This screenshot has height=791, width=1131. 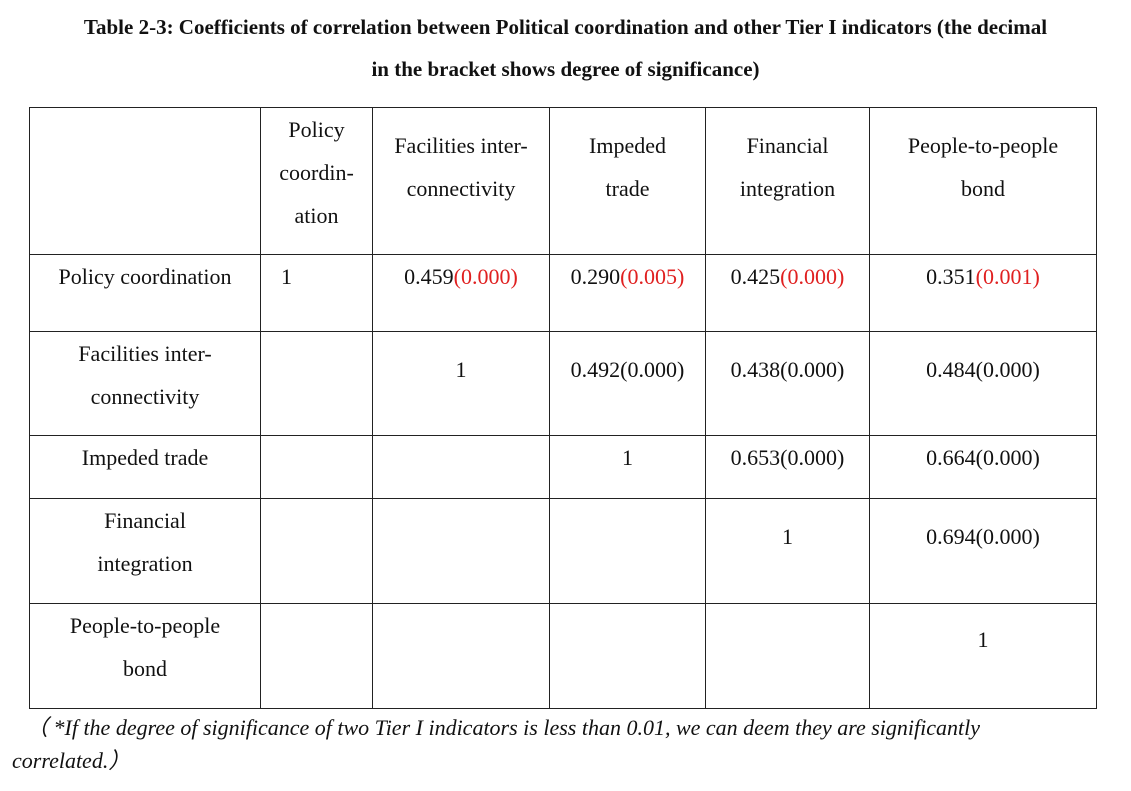 What do you see at coordinates (787, 467) in the screenshot?
I see `value-cell: 0.653(0.000)` at bounding box center [787, 467].